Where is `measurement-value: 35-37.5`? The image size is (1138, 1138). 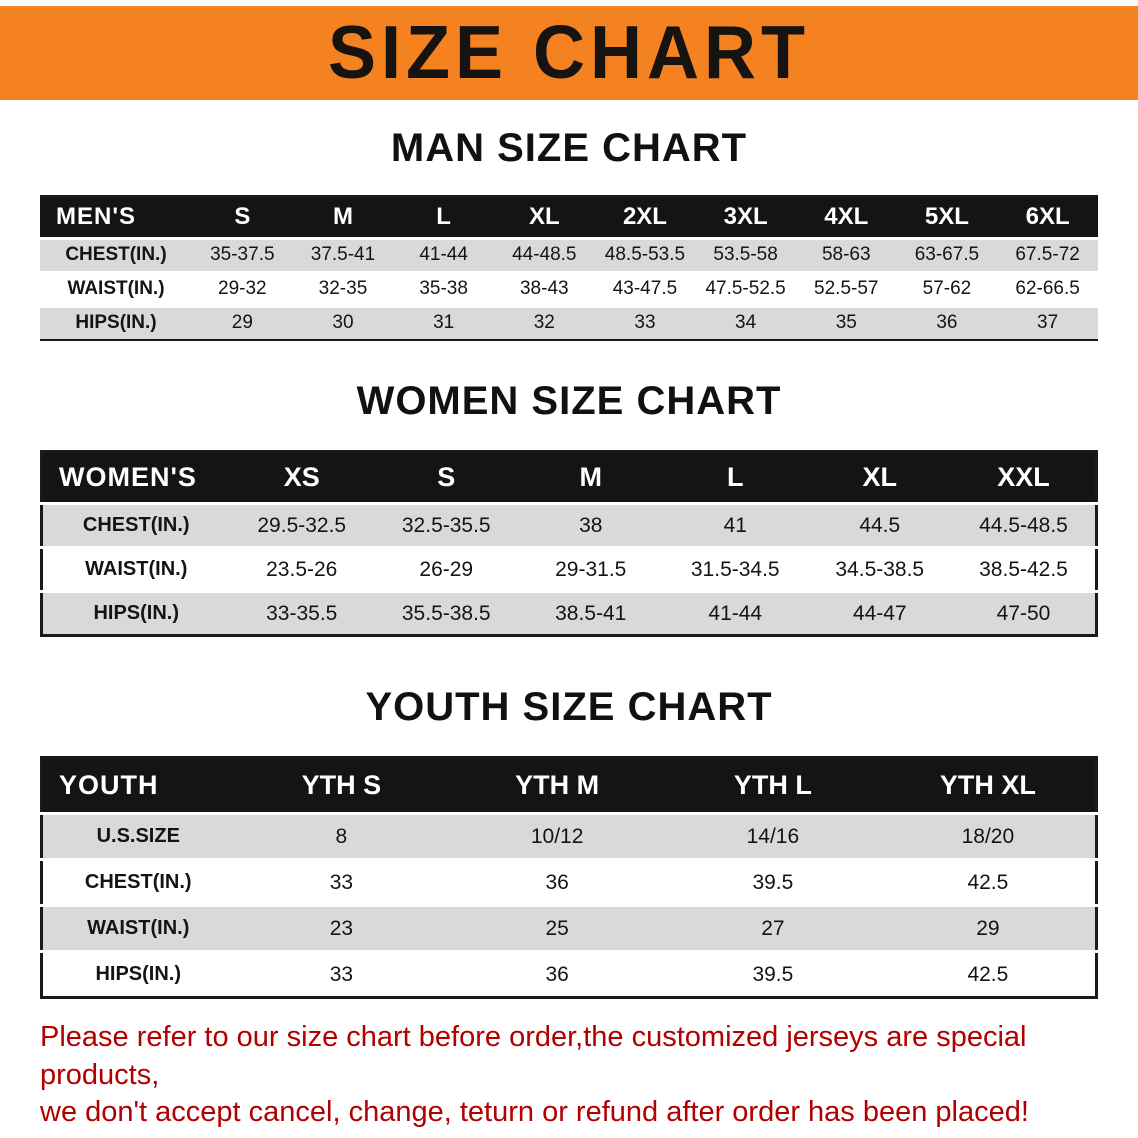 measurement-value: 35-37.5 is located at coordinates (242, 255).